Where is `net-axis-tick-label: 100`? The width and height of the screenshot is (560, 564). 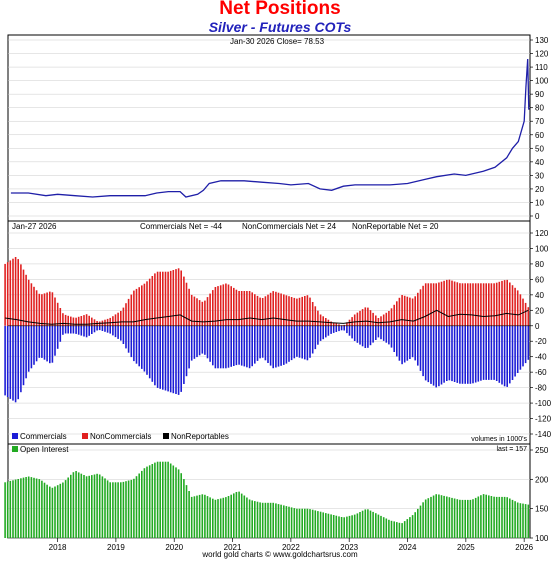
net-axis-tick-label: 100 is located at coordinates (542, 248).